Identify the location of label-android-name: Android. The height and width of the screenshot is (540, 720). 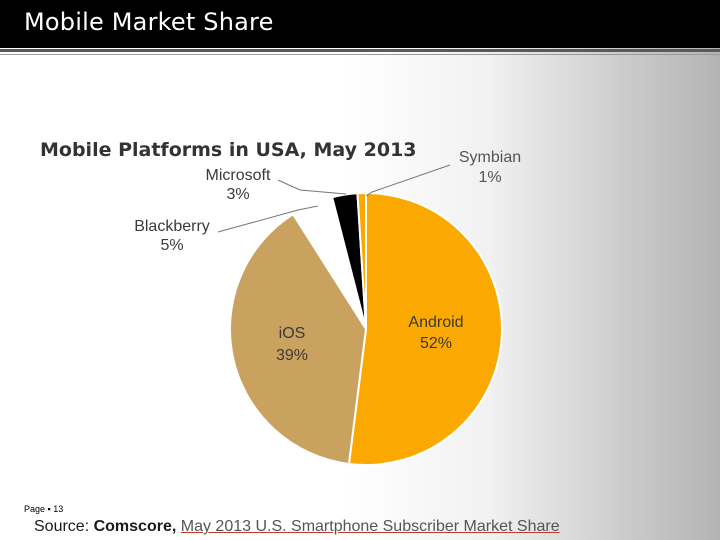
(435, 322).